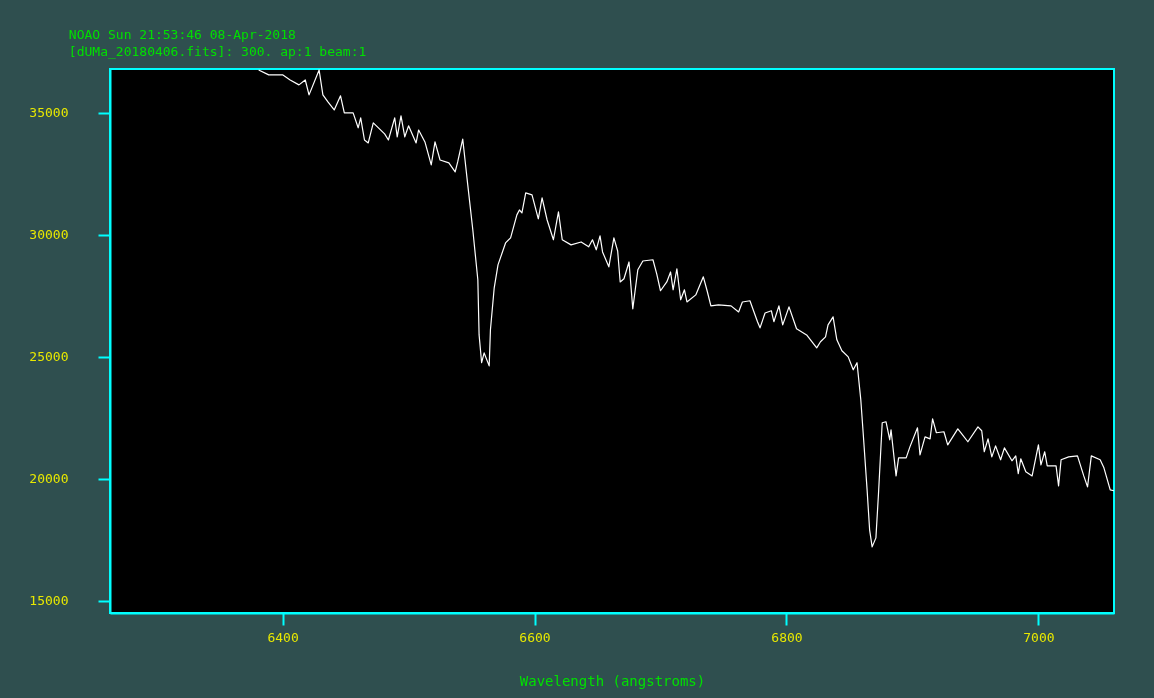 The height and width of the screenshot is (698, 1154). Describe the element at coordinates (787, 637) in the screenshot. I see `x-tick-label: 6800` at that location.